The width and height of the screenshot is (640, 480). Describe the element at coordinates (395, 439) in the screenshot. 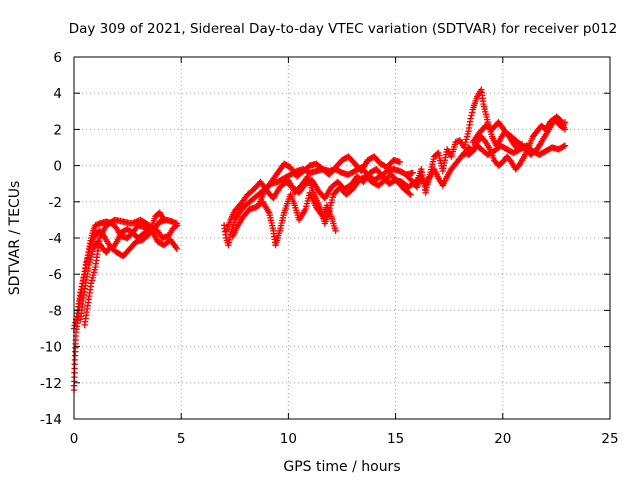

I see `x-tick-label: 15` at that location.